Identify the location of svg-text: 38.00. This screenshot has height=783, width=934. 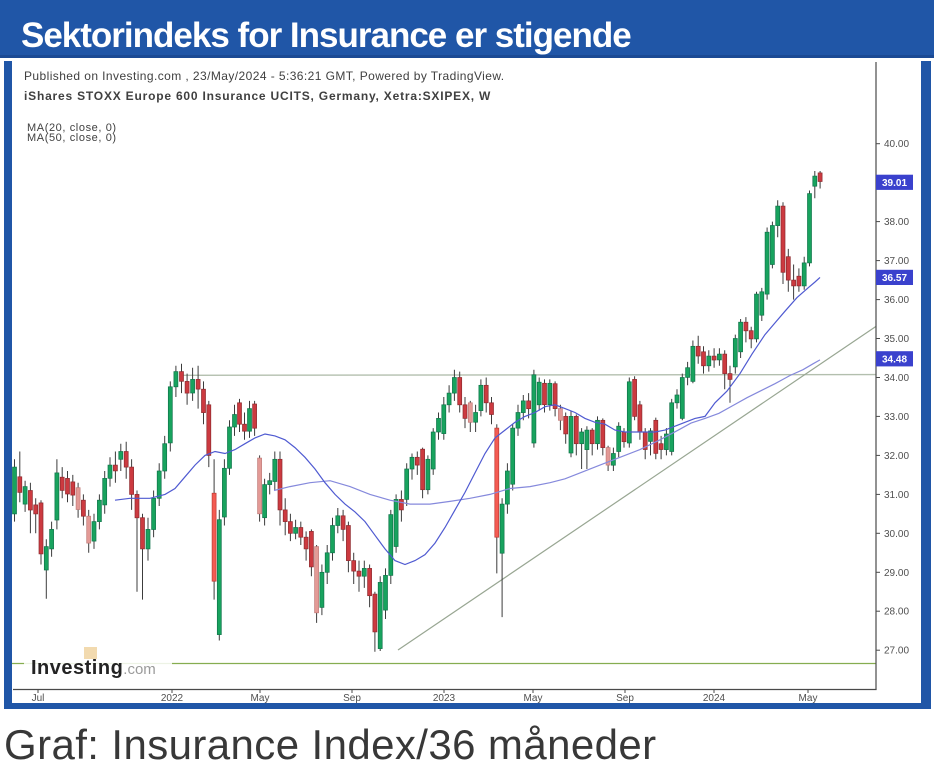
(896, 222).